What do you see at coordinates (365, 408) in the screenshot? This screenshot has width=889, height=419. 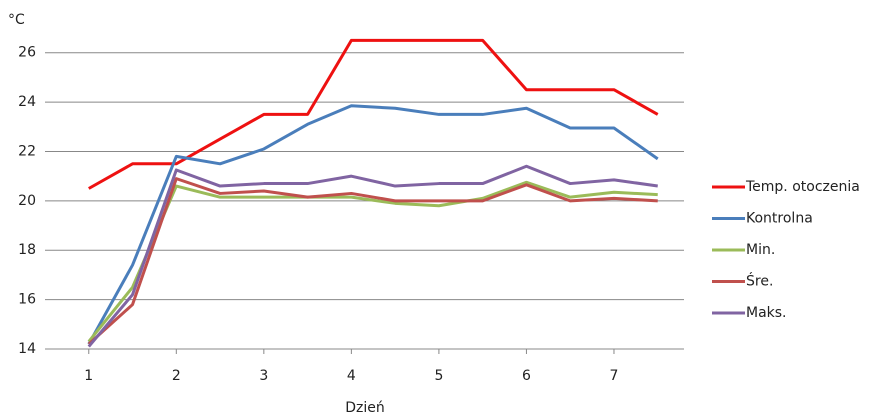 I see `x-axis-label: Dzień` at bounding box center [365, 408].